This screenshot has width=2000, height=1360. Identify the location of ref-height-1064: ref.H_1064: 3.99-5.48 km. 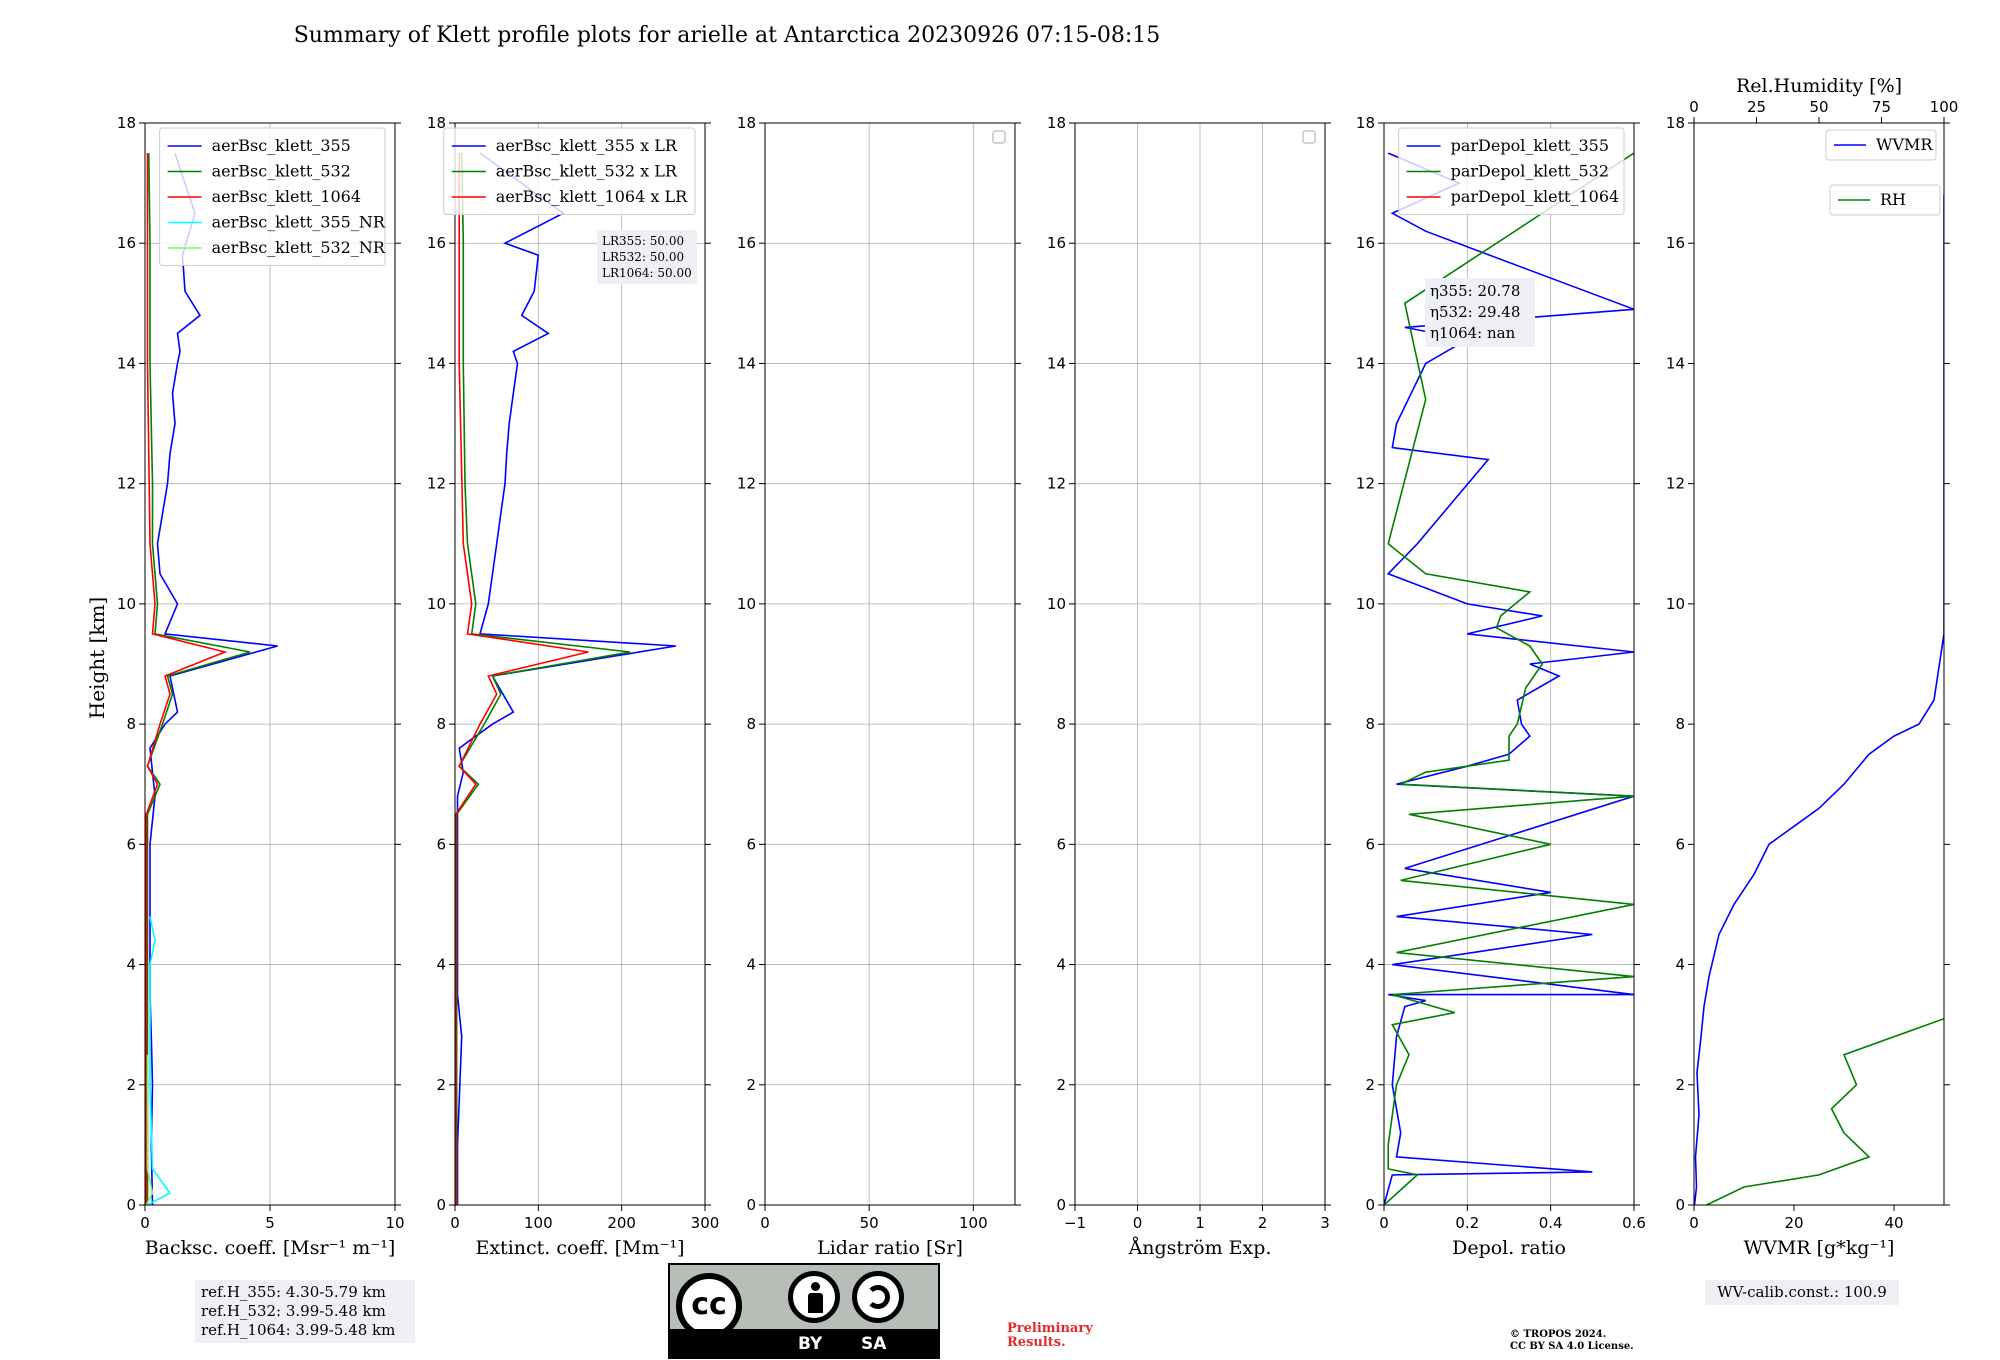
(298, 1330).